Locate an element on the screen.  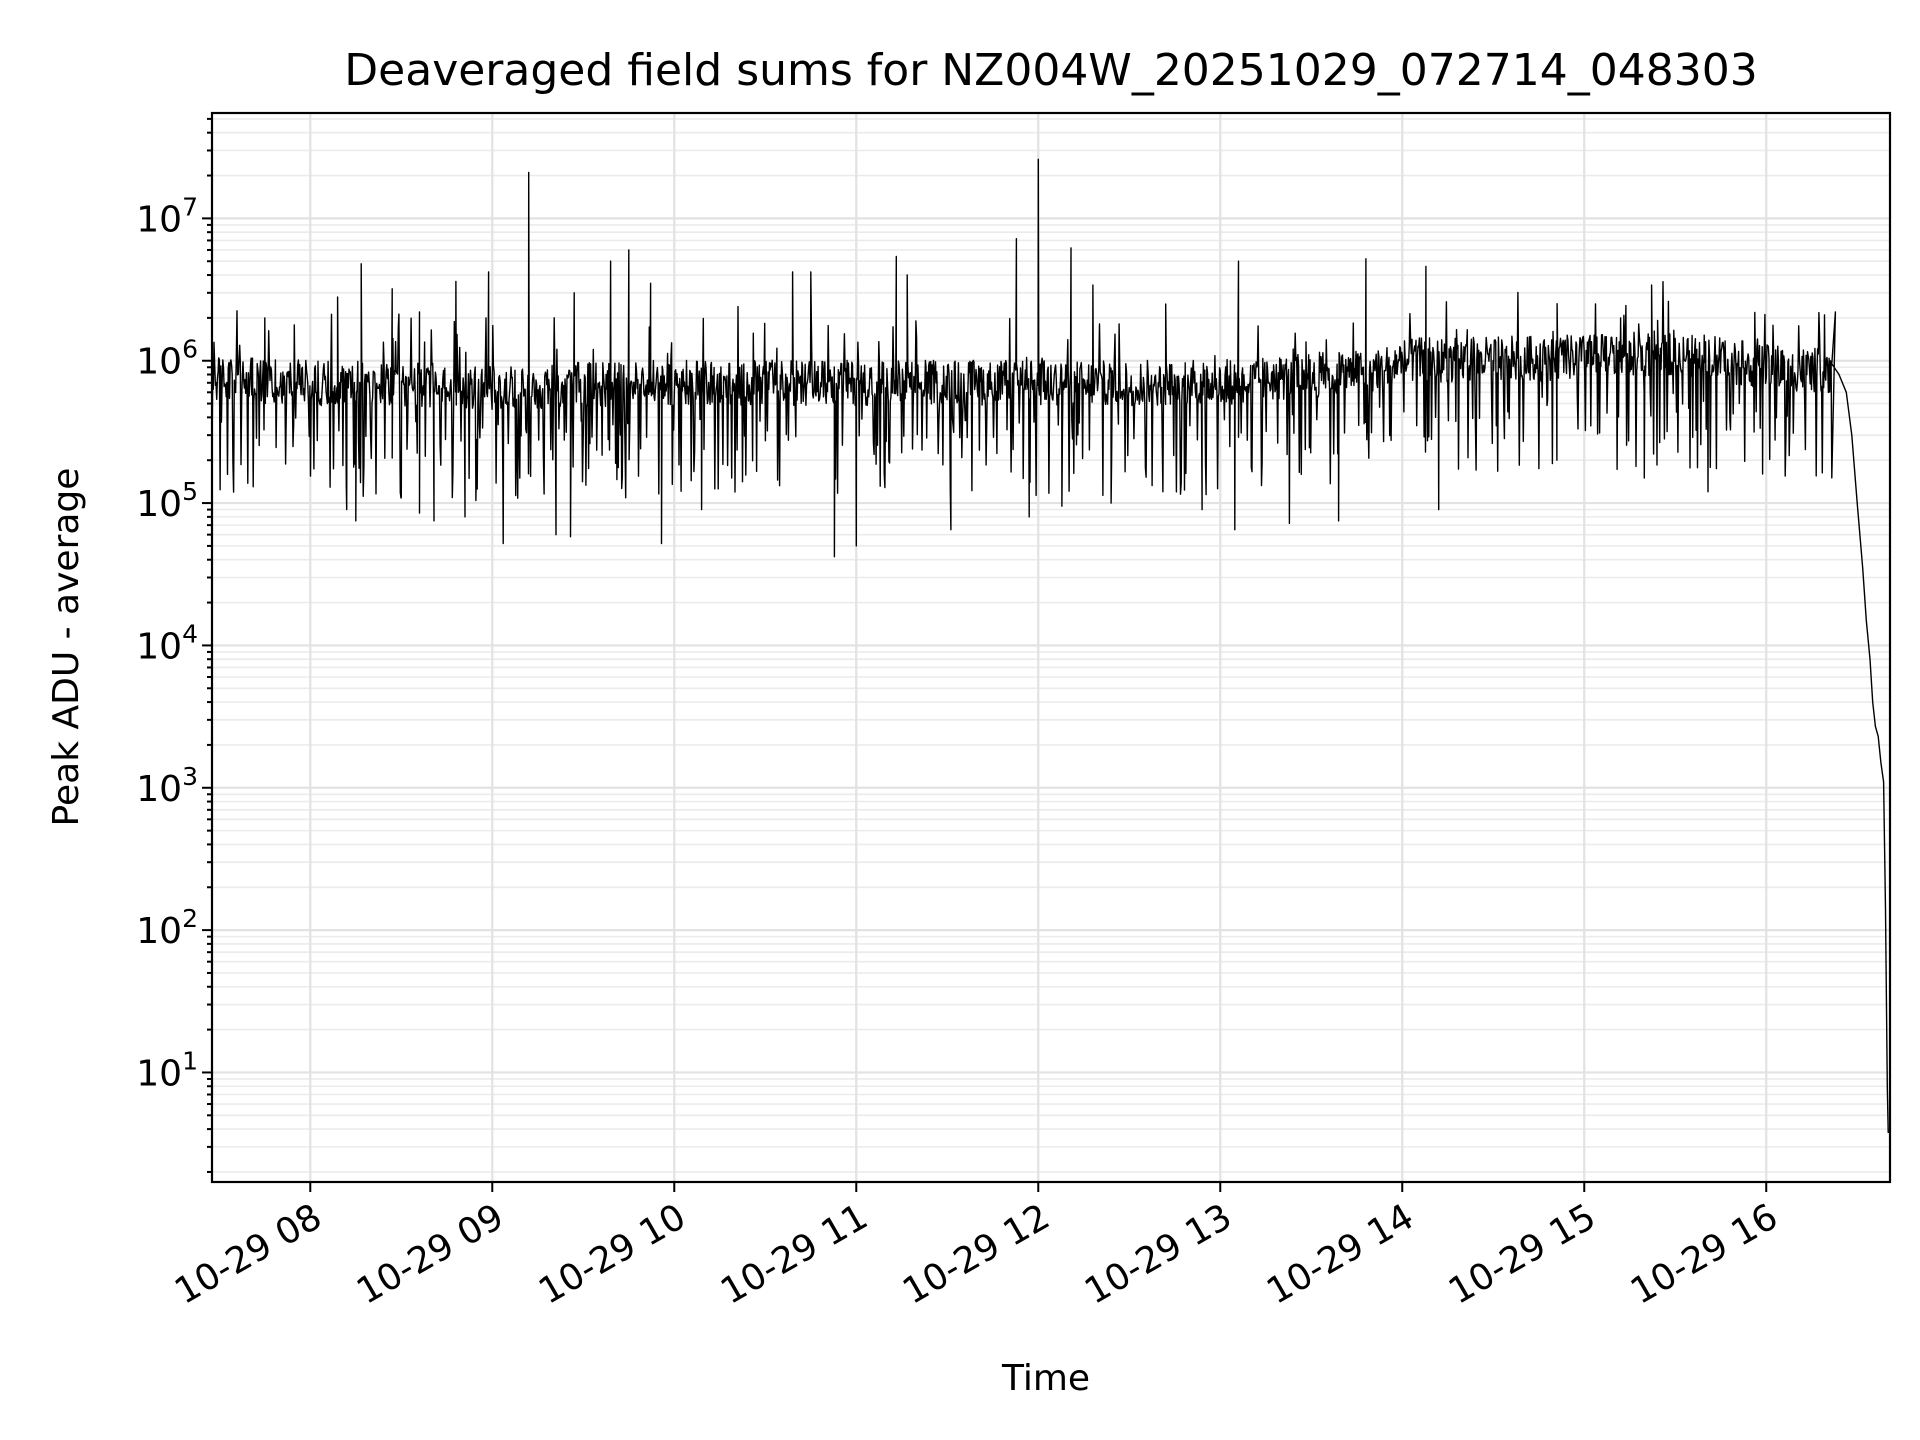
y-tick-label: 10² is located at coordinates (167, 928).